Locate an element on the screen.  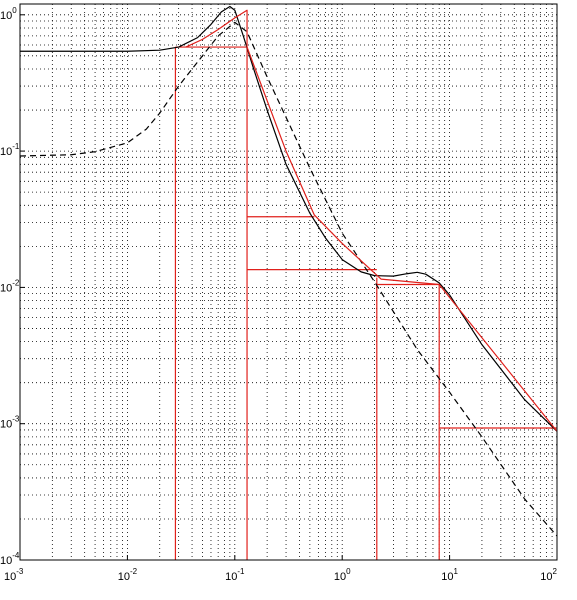
y-axis-ticks: 10⁰ 10⁻¹ 10⁻² 10⁻³ 10⁻⁴ is located at coordinates (12, 286).